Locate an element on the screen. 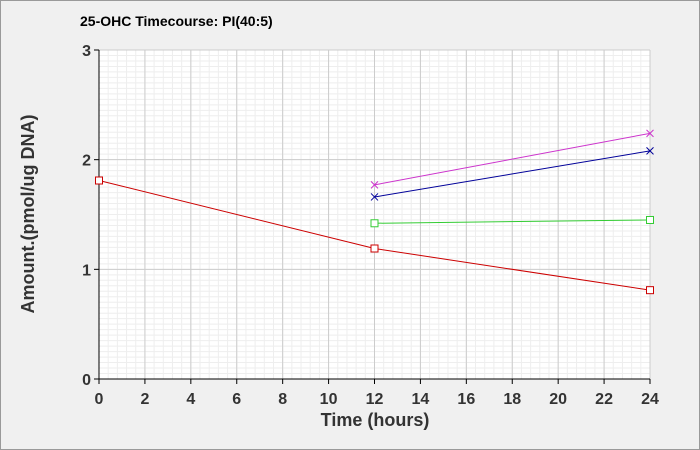  y-axis-label: Amount.(pmol/ug DNA) is located at coordinates (28, 214).